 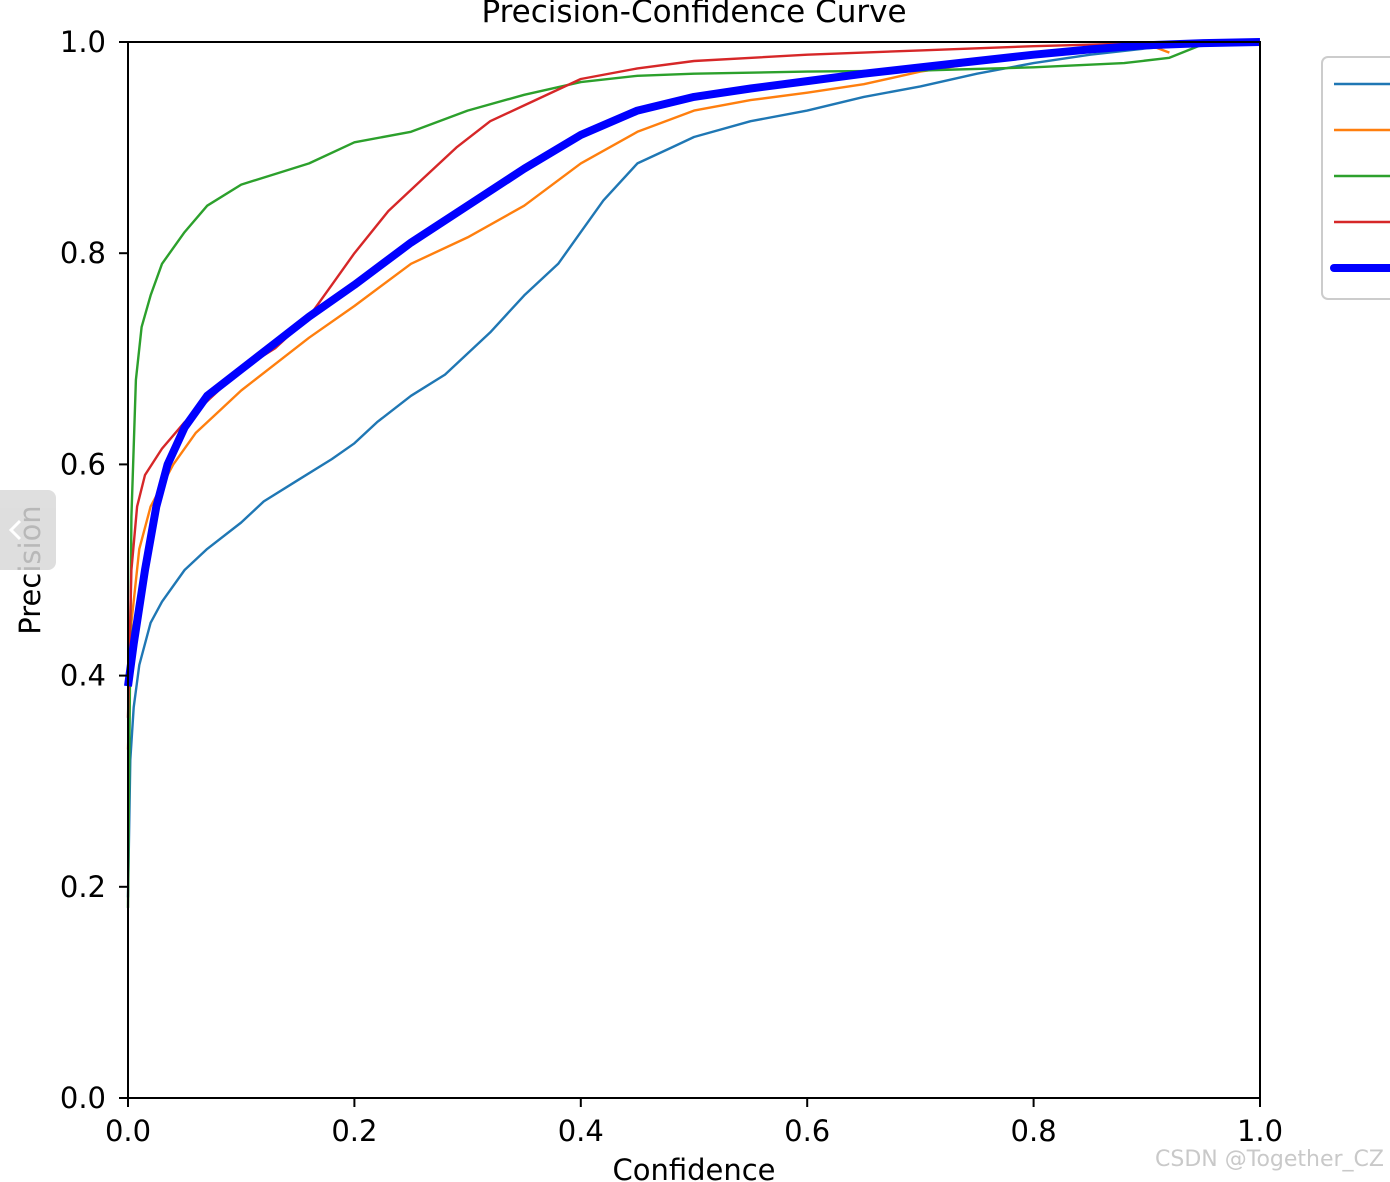 I want to click on legend, so click(x=1355, y=178).